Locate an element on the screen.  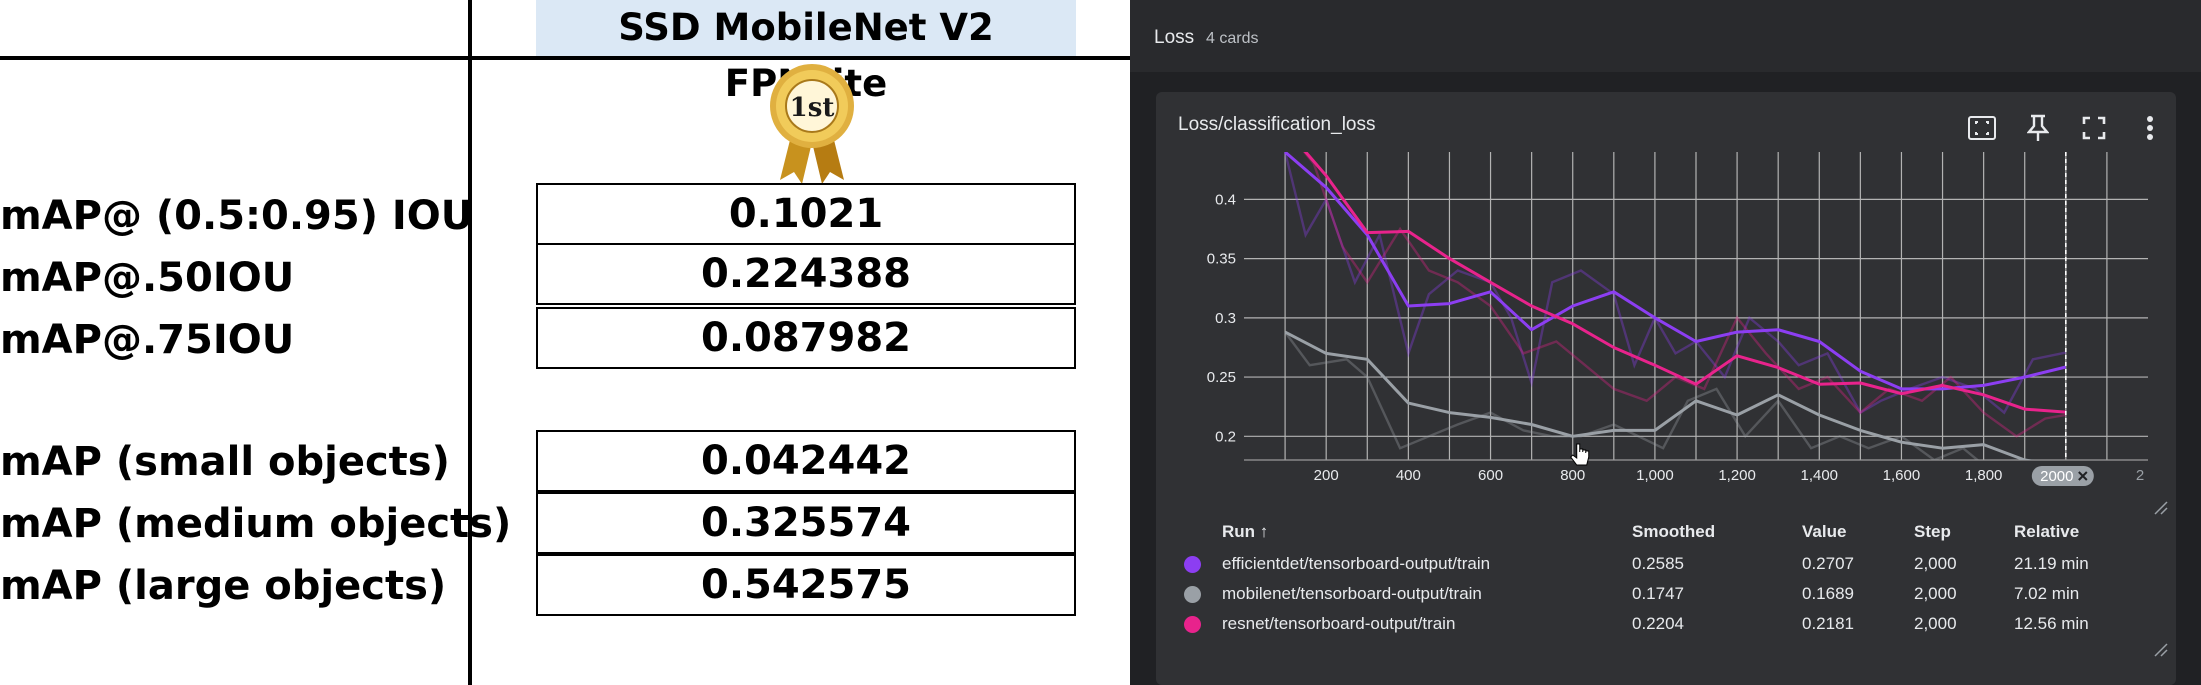
medal-rank-text: 1st is located at coordinates (812, 108).